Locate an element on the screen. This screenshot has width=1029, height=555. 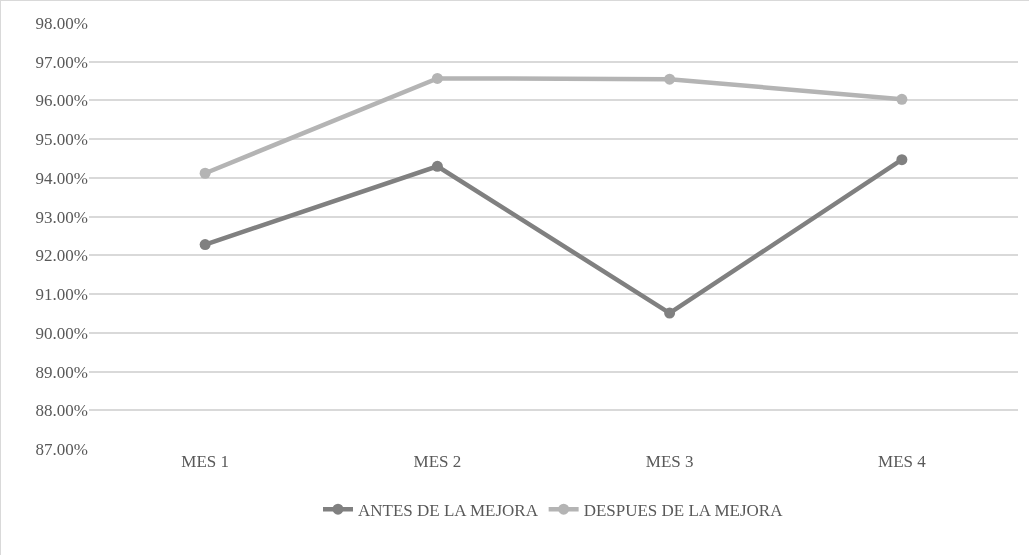
y-tick-label: 90.00% is located at coordinates (61, 333).